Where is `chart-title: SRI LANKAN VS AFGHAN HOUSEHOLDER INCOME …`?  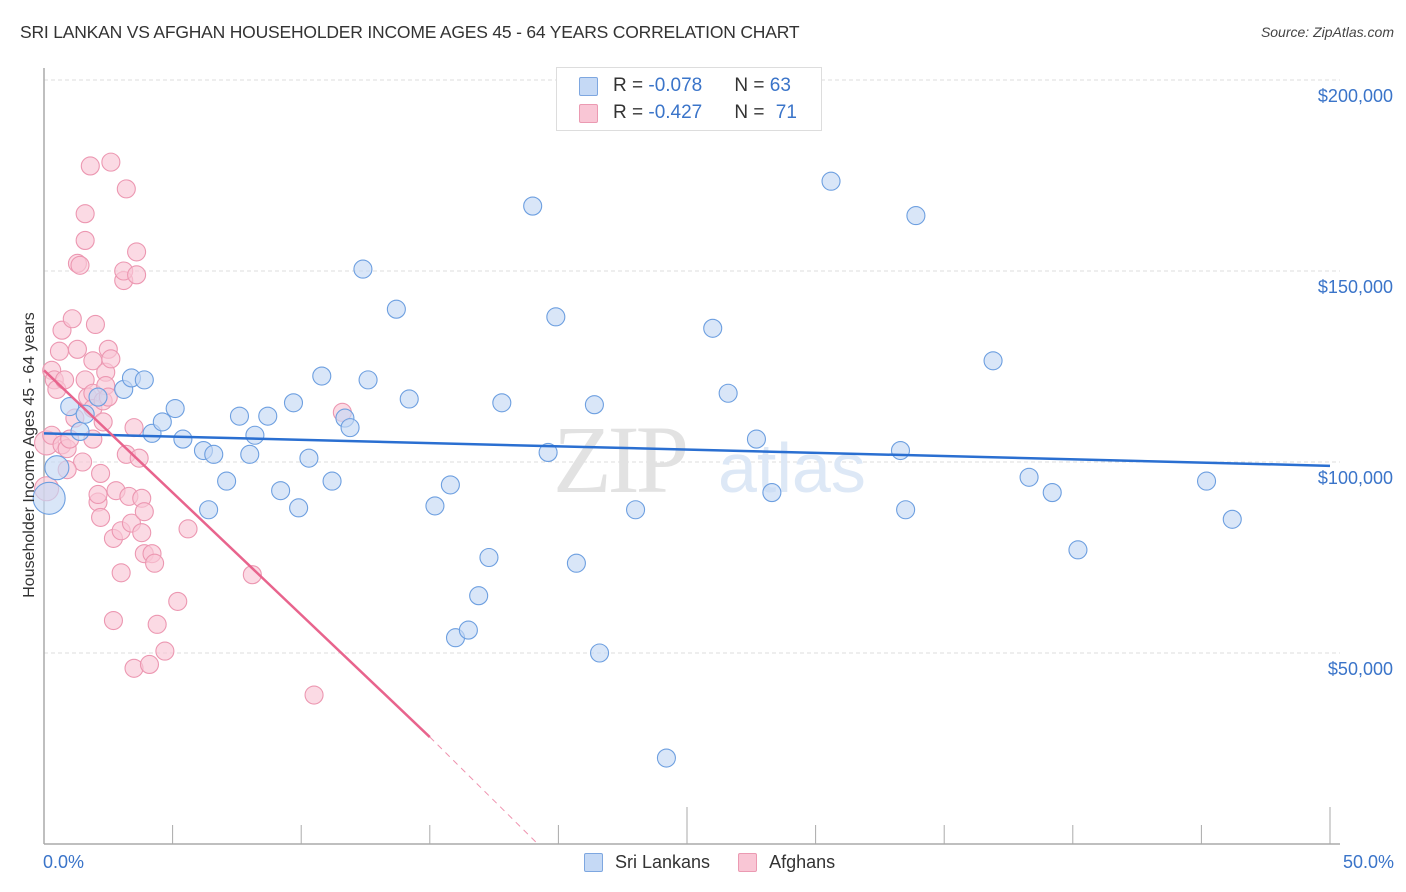
chart-title: SRI LANKAN VS AFGHAN HOUSEHOLDER INCOME … is located at coordinates (410, 32).